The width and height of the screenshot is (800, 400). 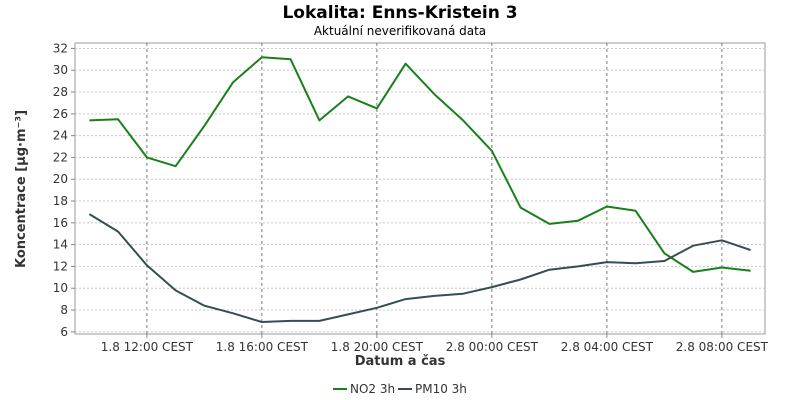 I want to click on y-tick-label: 28, so click(x=60, y=92).